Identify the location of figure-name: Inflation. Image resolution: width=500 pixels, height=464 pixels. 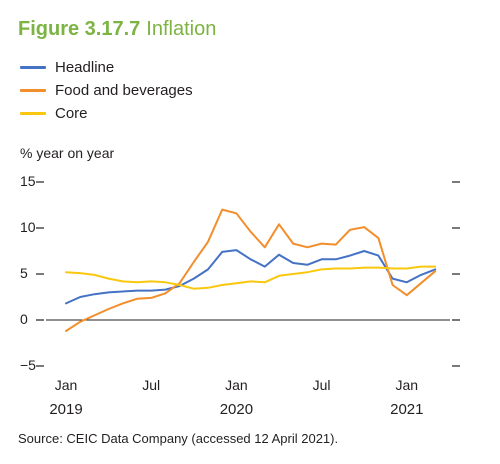
(181, 29).